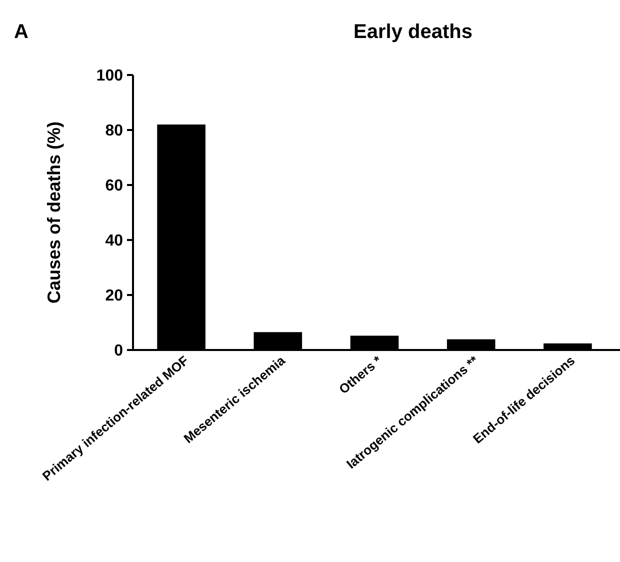 The image size is (620, 562). I want to click on y-axis-title: Causes of deaths (%), so click(54, 212).